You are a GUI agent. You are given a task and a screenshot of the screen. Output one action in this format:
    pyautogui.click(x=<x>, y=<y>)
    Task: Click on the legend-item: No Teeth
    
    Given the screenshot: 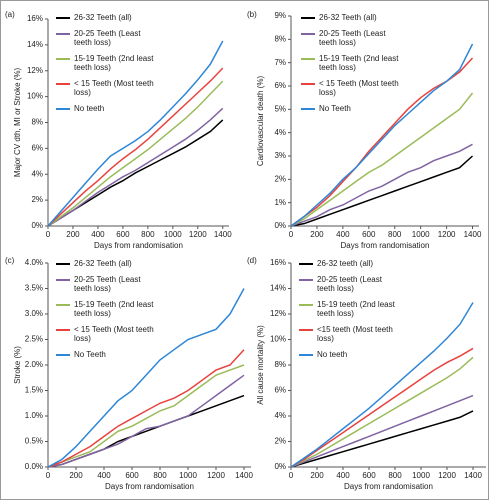 What is the action you would take?
    pyautogui.click(x=352, y=109)
    